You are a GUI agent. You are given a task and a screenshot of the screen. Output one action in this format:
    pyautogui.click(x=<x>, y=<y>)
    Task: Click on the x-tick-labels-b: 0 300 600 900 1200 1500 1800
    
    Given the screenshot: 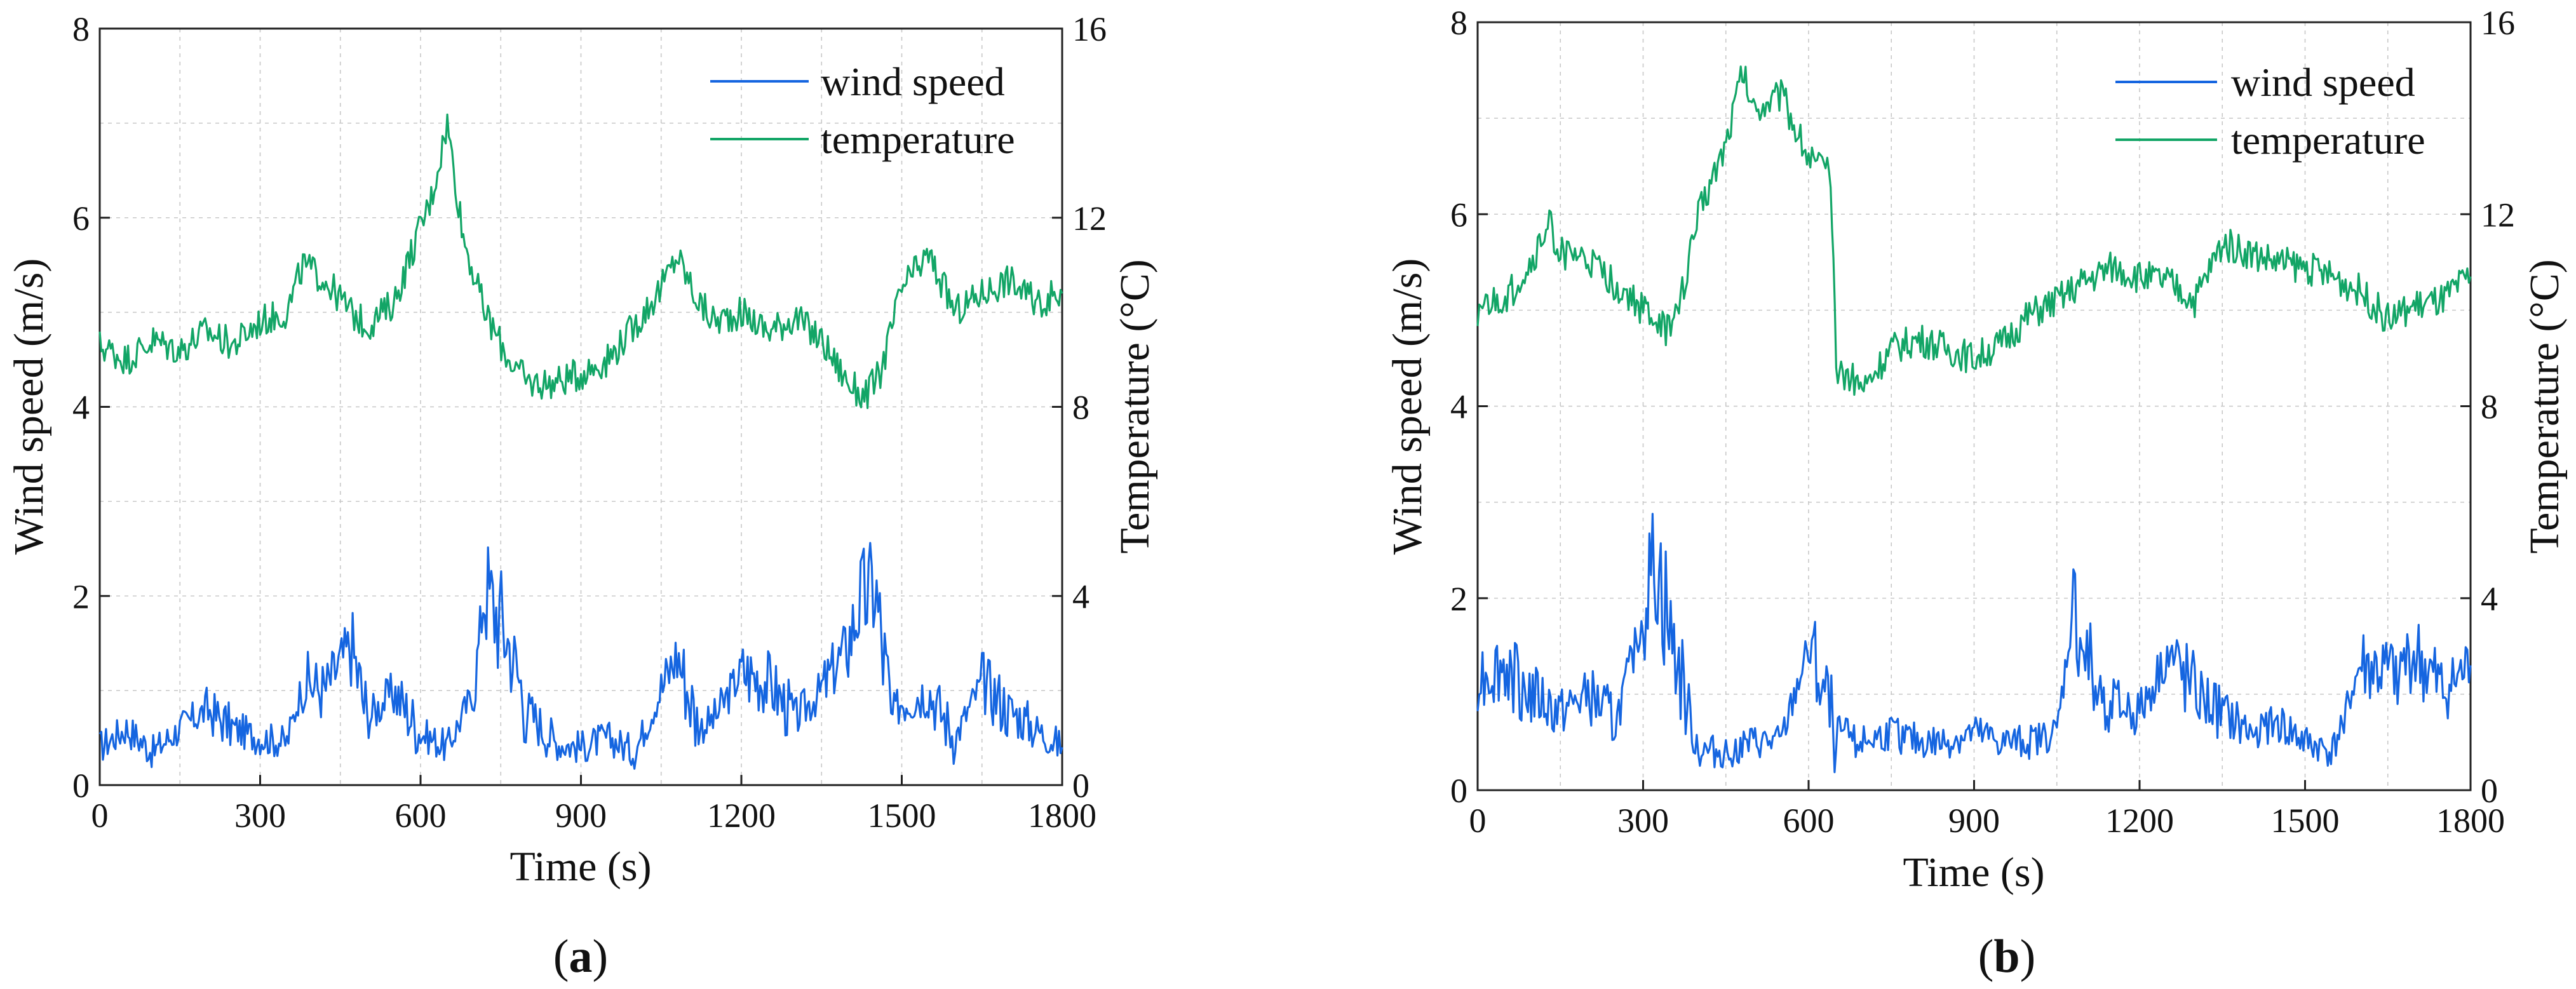 What is the action you would take?
    pyautogui.click(x=1987, y=821)
    